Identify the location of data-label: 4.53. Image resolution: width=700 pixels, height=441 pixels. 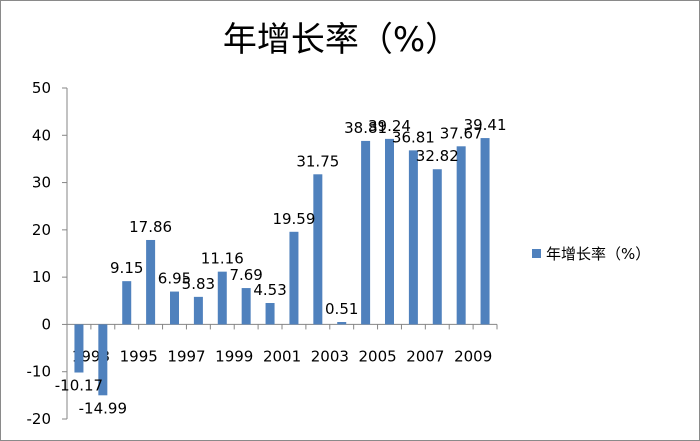
(269, 290).